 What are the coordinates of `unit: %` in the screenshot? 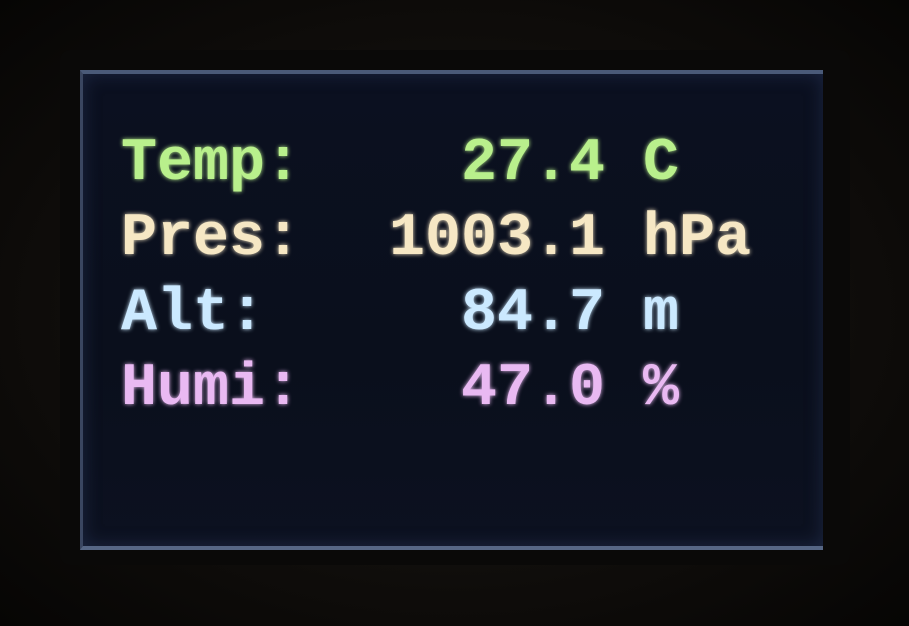 It's located at (661, 389).